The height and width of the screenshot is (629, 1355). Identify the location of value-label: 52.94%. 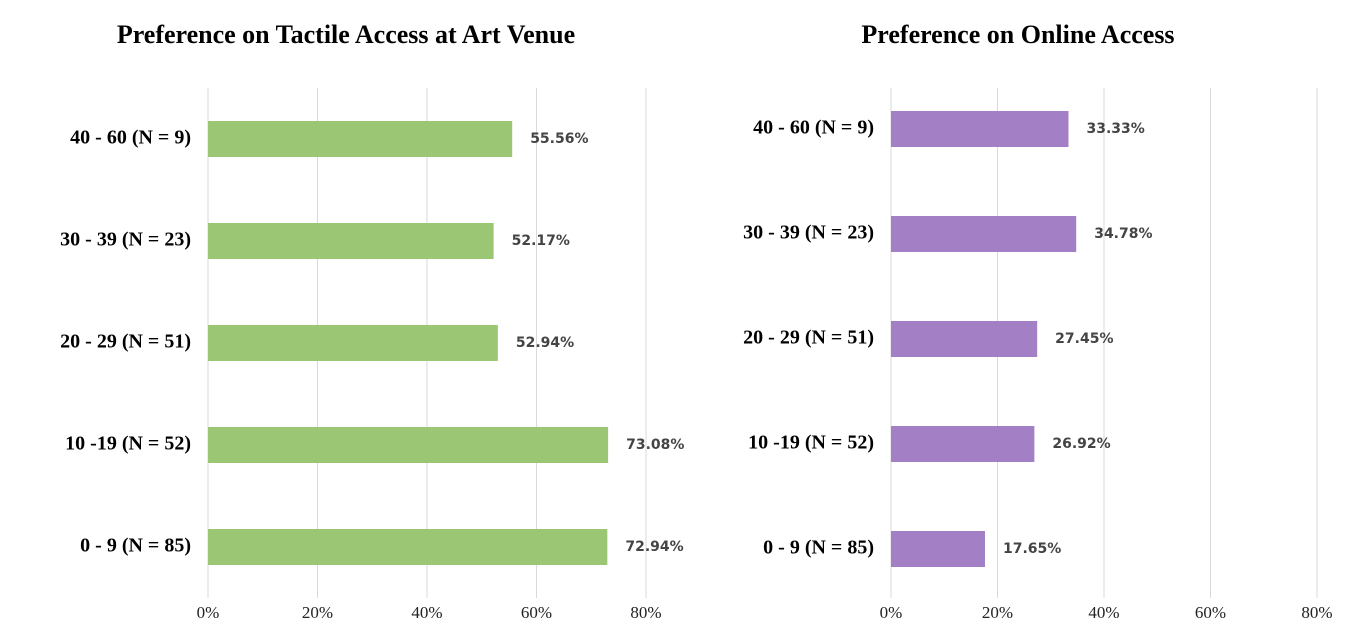
(545, 343).